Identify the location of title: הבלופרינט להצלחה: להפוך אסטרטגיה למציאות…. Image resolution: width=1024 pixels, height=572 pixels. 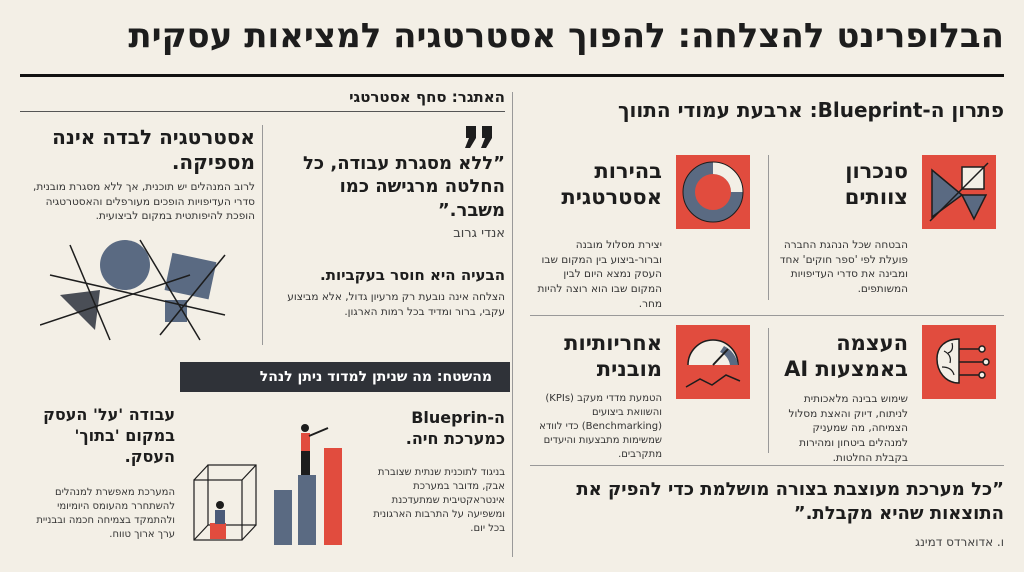
(566, 36).